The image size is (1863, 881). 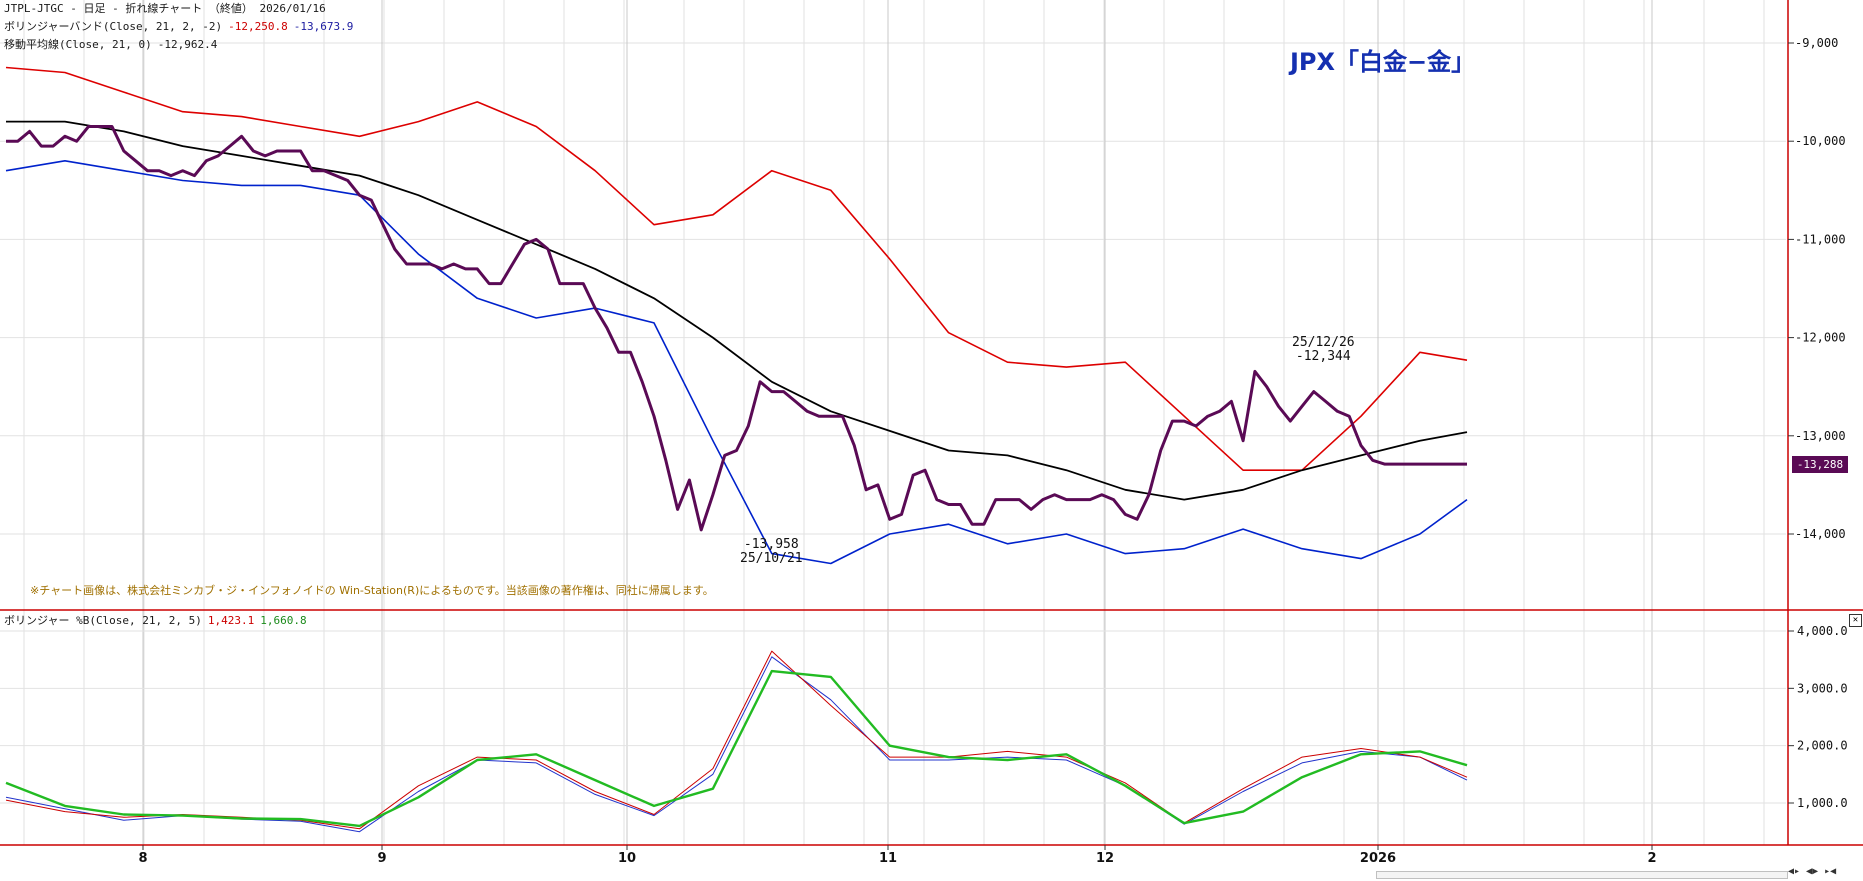 What do you see at coordinates (1323, 356) in the screenshot?
I see `high-annotation-value: -12,344` at bounding box center [1323, 356].